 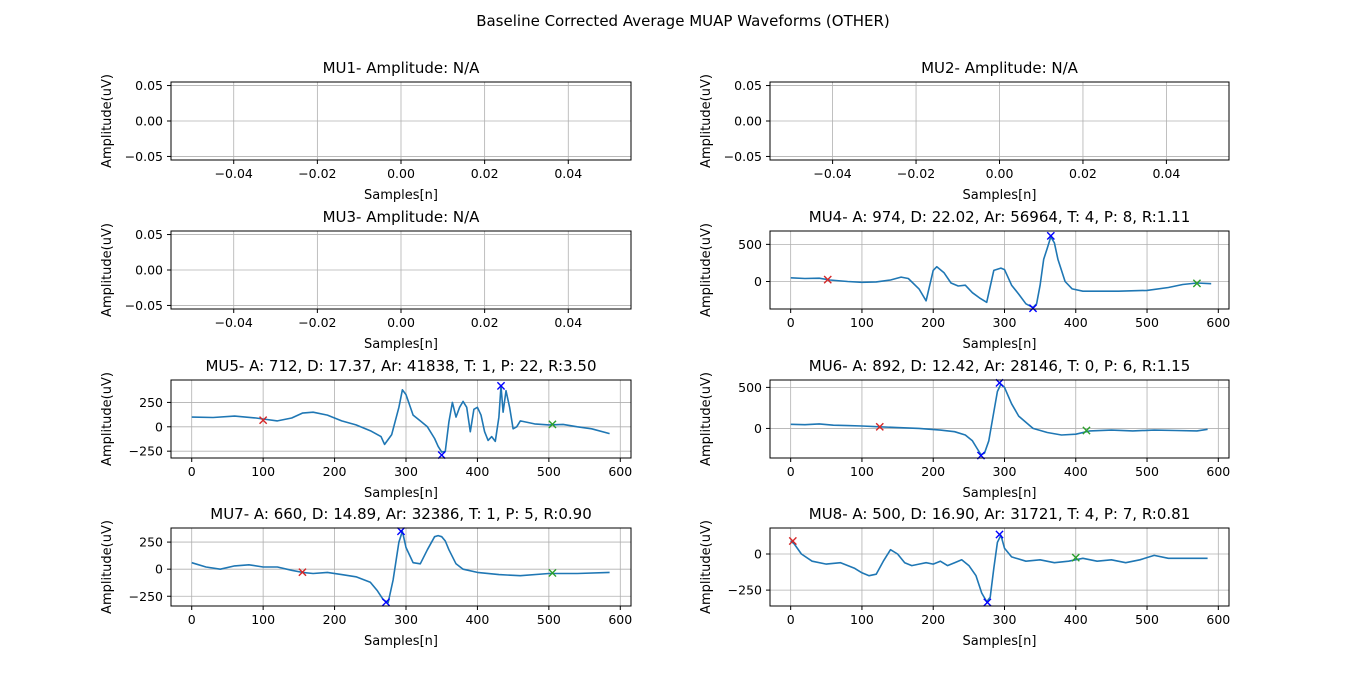 What do you see at coordinates (401, 531) in the screenshot?
I see `marker-max-mu7` at bounding box center [401, 531].